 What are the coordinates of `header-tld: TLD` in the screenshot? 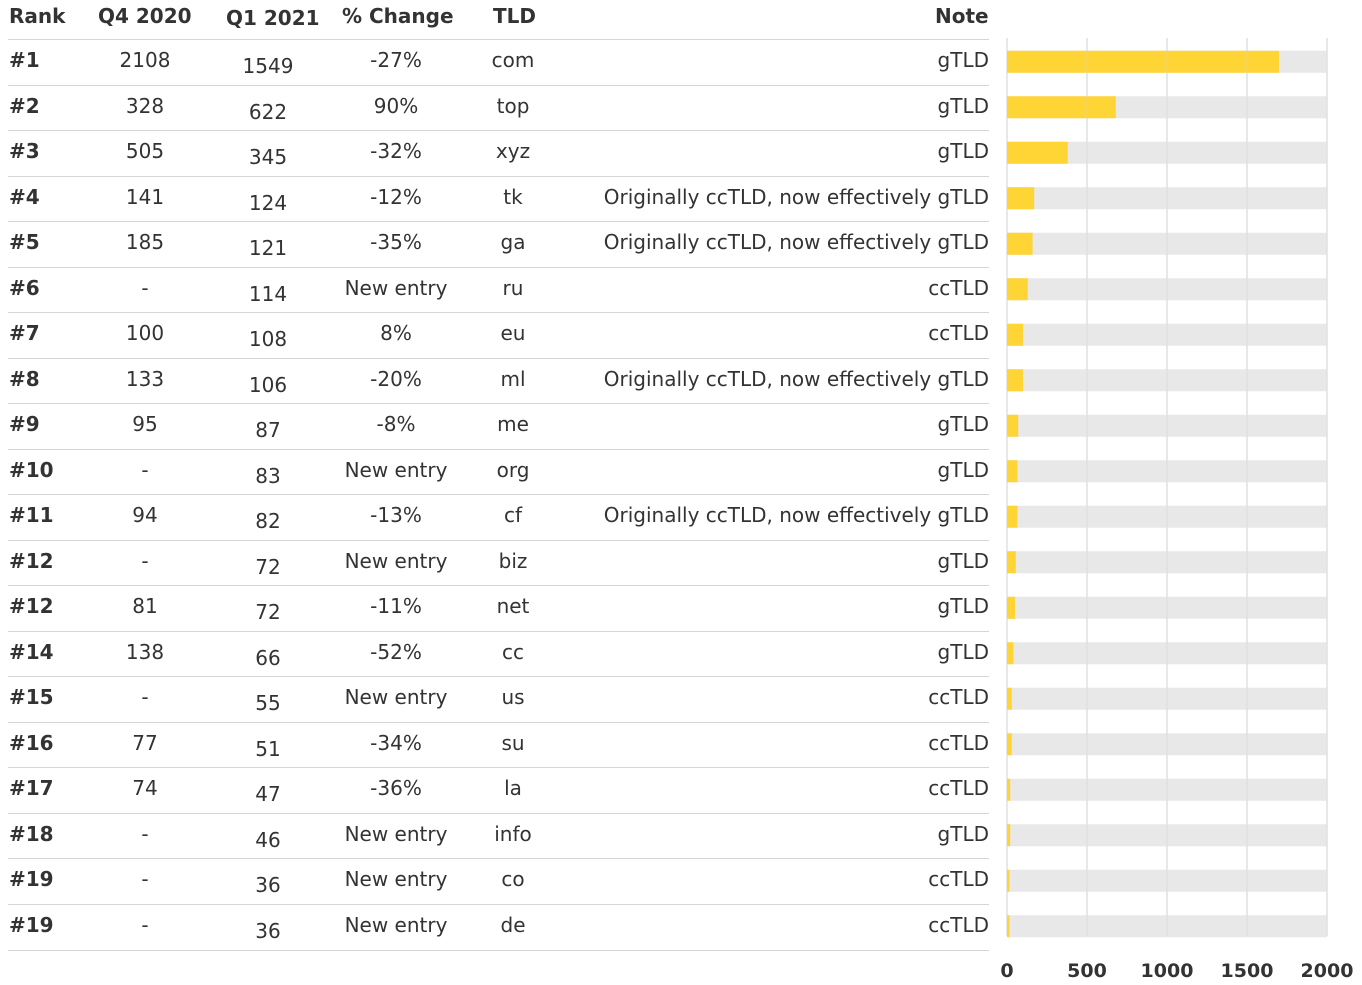 It's located at (514, 16).